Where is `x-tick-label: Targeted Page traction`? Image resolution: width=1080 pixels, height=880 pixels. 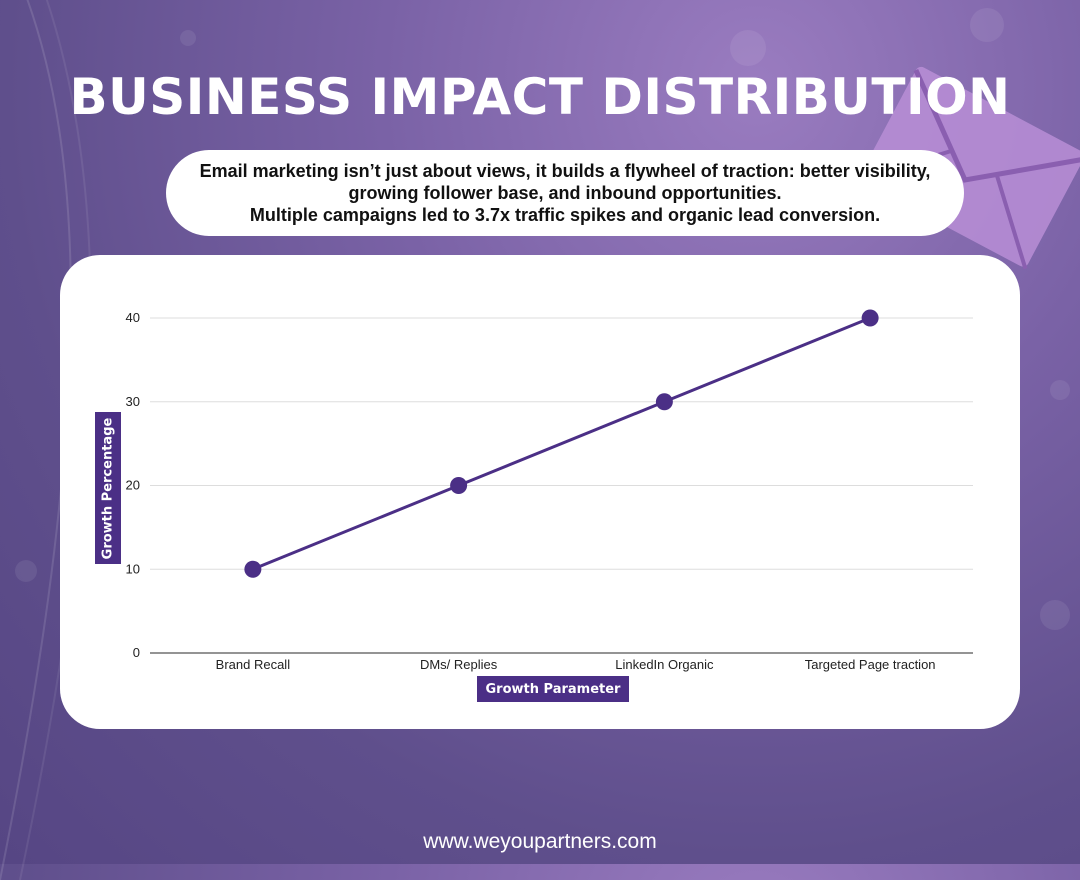
x-tick-label: Targeted Page traction is located at coordinates (870, 664).